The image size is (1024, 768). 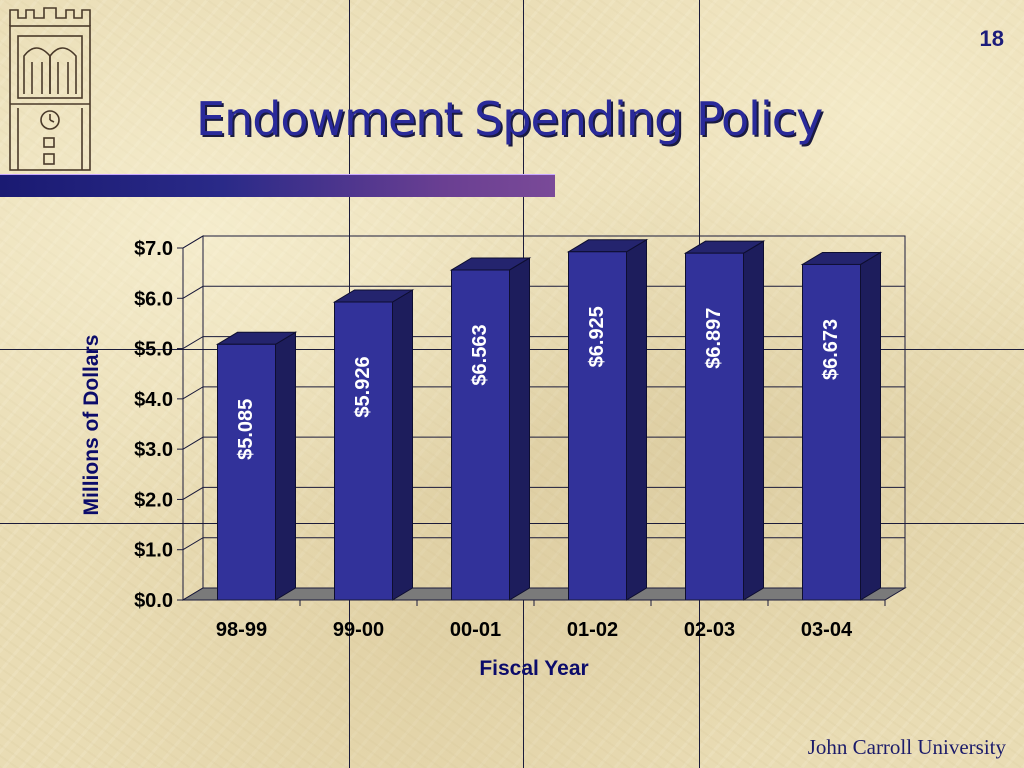 I want to click on x-tick-label: 00-01, so click(x=475, y=630).